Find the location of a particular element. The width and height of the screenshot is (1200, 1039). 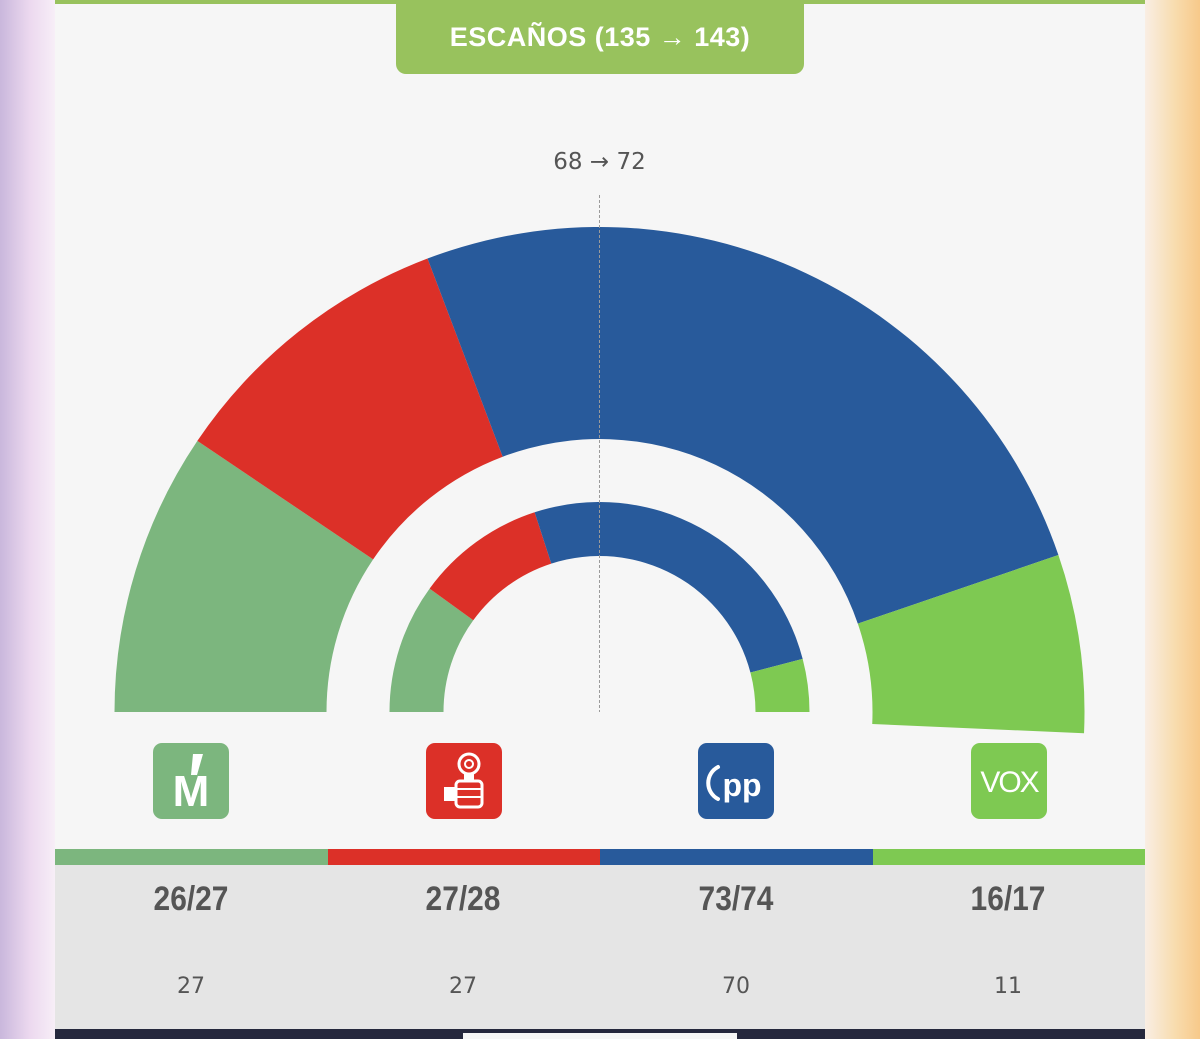

party-color-strip-psoe is located at coordinates (464, 857).